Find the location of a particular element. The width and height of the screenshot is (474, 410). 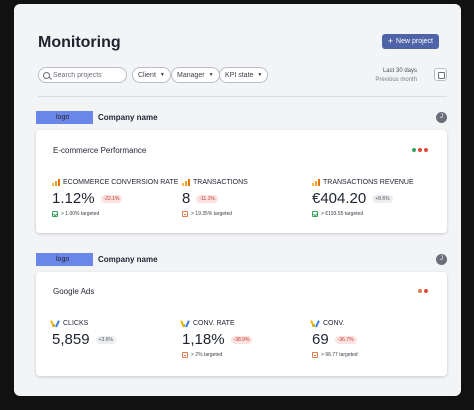

metric-value: €404.20 is located at coordinates (339, 198).